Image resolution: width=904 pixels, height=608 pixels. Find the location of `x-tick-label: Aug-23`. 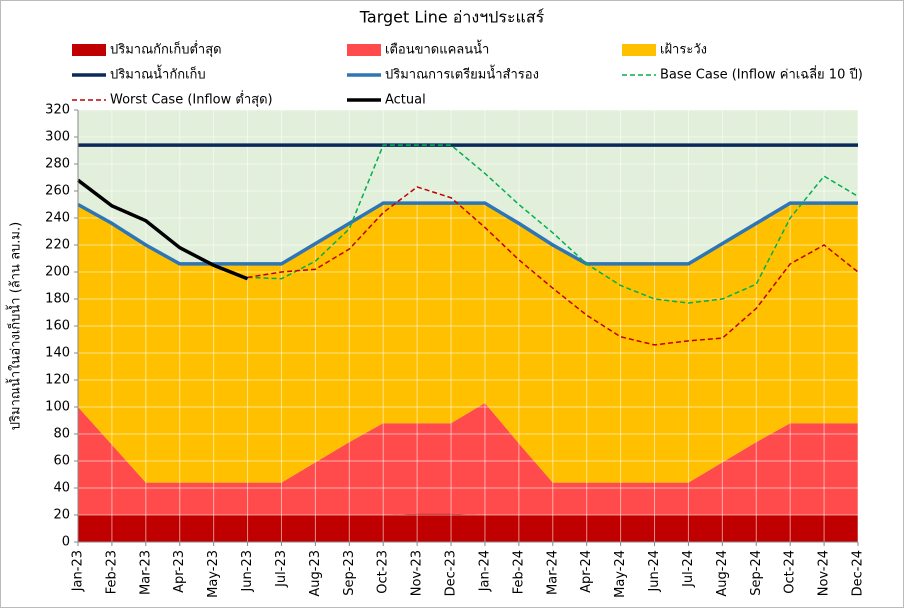

x-tick-label: Aug-23 is located at coordinates (315, 573).